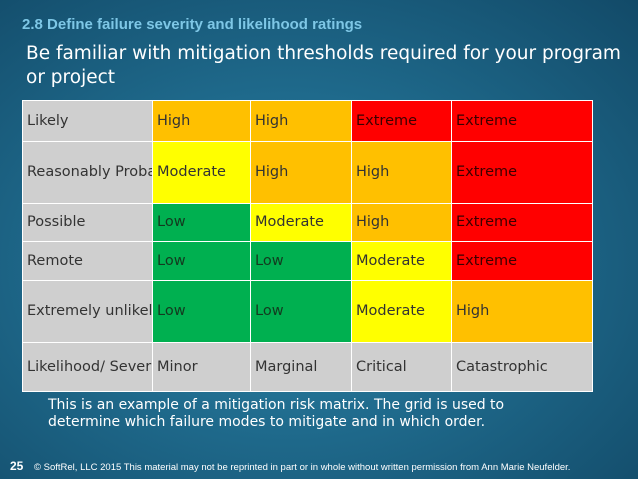 The height and width of the screenshot is (479, 638). I want to click on severity-label: Catastrophic, so click(522, 367).